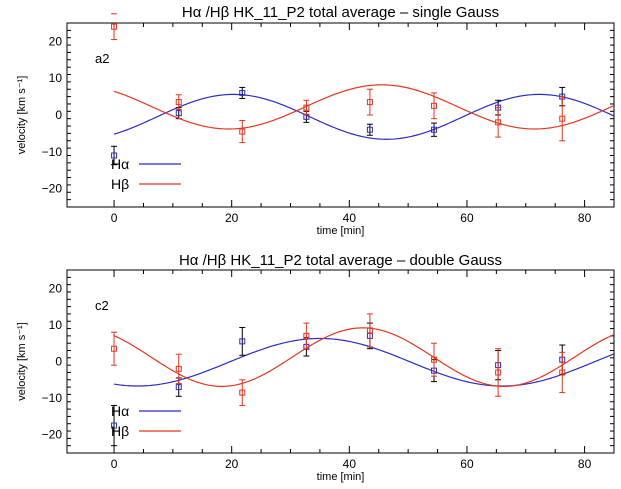 The height and width of the screenshot is (489, 621). Describe the element at coordinates (364, 107) in the screenshot. I see `fit-curve-hbeta` at that location.